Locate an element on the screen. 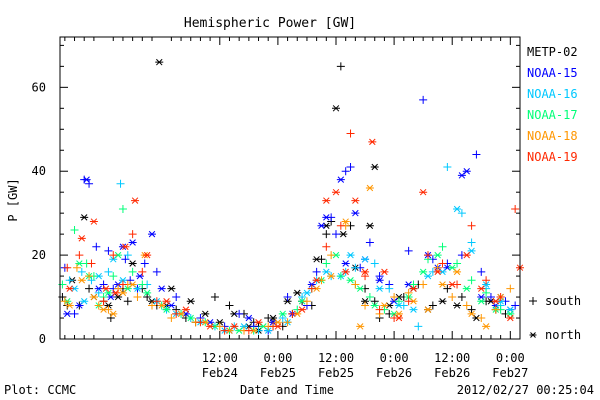 This screenshot has width=600, height=400. legend-entry: NOAA-15 is located at coordinates (552, 73).